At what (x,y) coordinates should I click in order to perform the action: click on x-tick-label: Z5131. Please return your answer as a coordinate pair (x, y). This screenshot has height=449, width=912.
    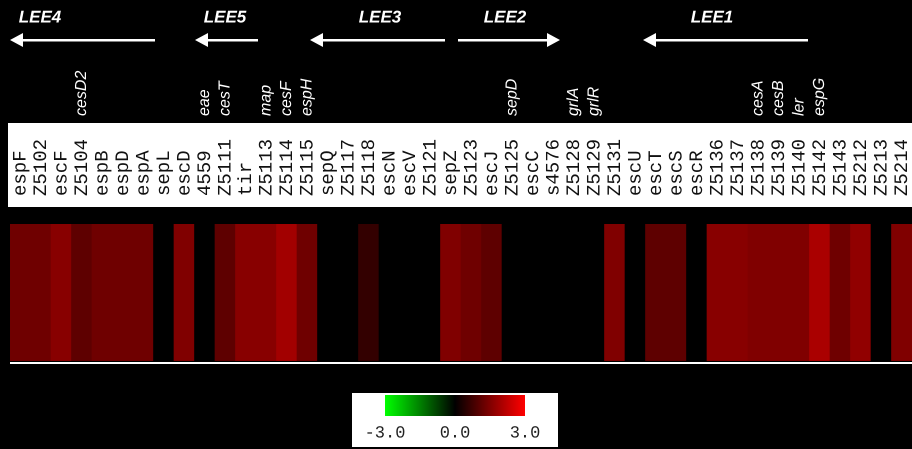
    Looking at the image, I should click on (615, 167).